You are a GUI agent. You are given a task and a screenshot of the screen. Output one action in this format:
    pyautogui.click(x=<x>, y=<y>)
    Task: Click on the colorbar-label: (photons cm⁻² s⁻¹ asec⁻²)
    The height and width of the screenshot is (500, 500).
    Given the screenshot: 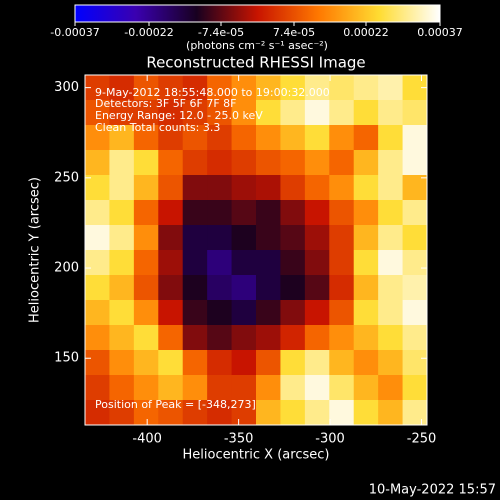 What is the action you would take?
    pyautogui.click(x=257, y=45)
    